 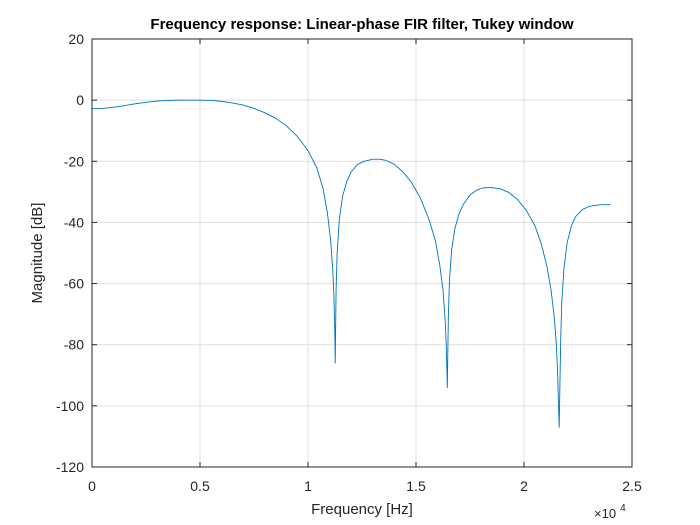 I want to click on x-tick-label: 1, so click(x=308, y=486).